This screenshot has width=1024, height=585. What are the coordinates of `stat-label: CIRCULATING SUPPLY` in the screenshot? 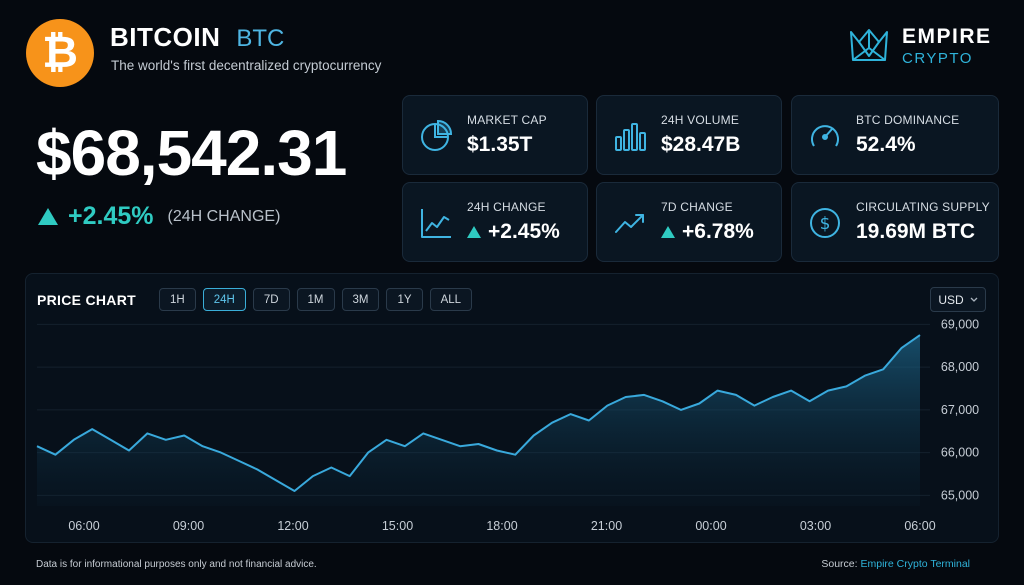 It's located at (923, 207).